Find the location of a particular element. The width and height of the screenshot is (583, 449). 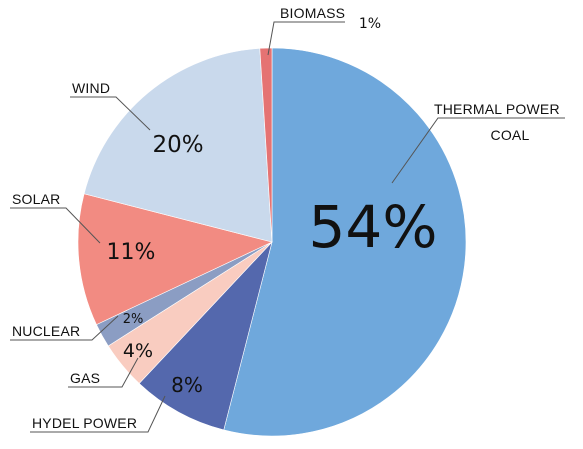

pct-label-gas: 4% is located at coordinates (138, 351).